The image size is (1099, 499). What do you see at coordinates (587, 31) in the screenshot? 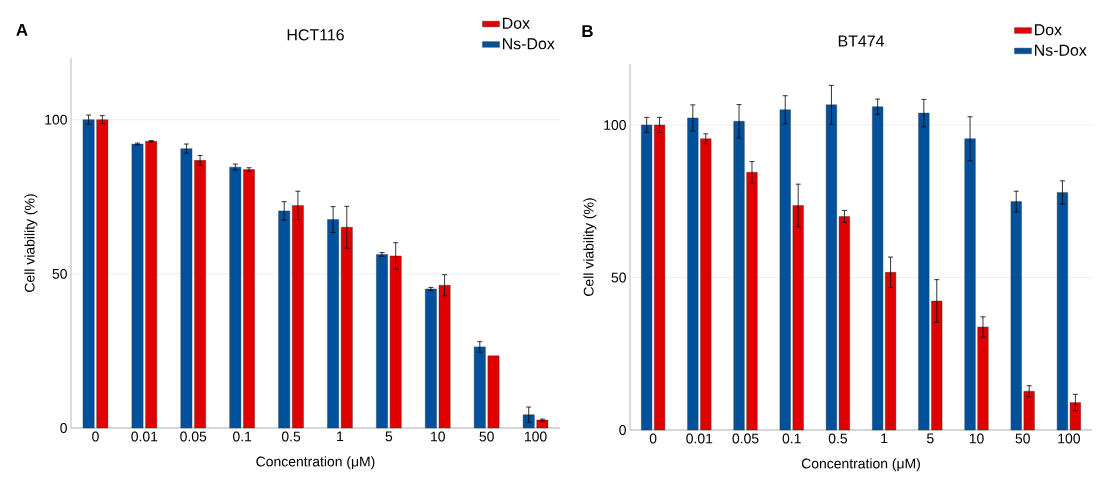
I see `text: B` at bounding box center [587, 31].